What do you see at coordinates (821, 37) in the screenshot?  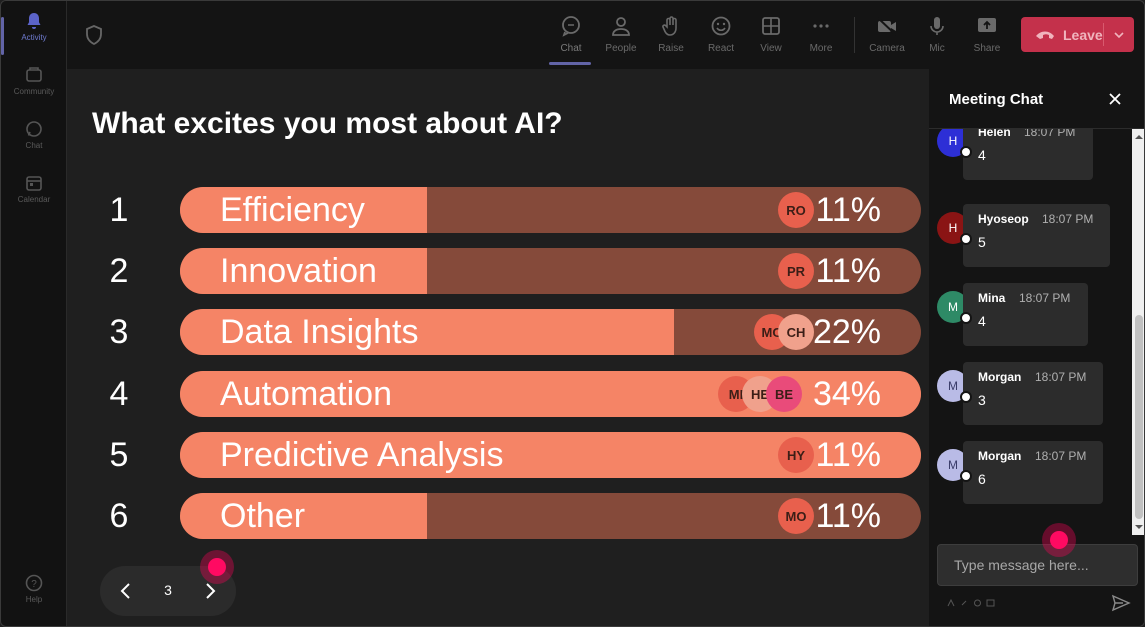 I see `toolbar-more-button: More` at bounding box center [821, 37].